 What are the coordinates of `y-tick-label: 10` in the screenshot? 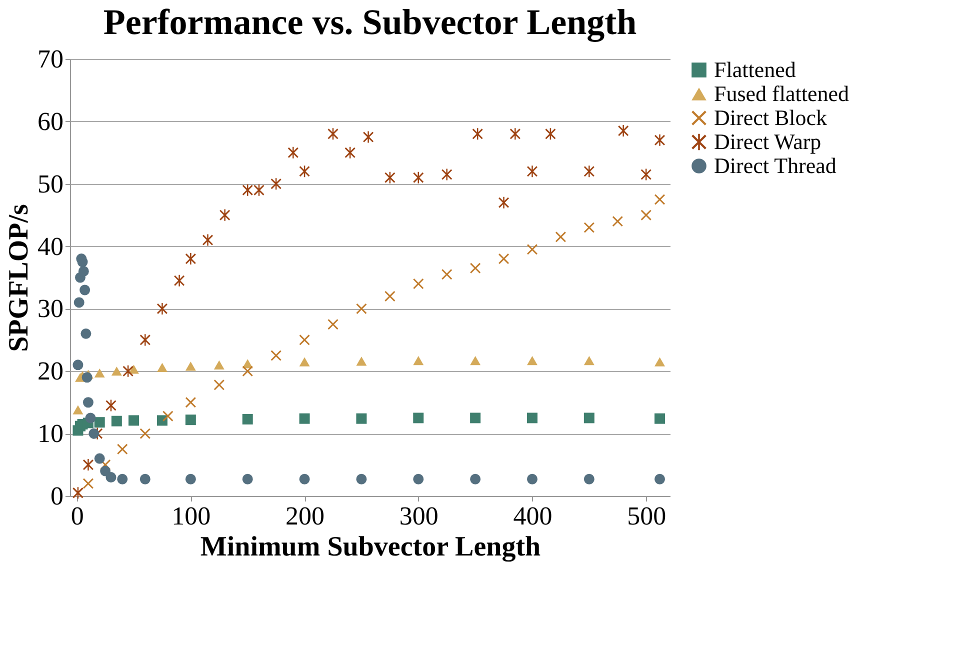 It's located at (51, 433).